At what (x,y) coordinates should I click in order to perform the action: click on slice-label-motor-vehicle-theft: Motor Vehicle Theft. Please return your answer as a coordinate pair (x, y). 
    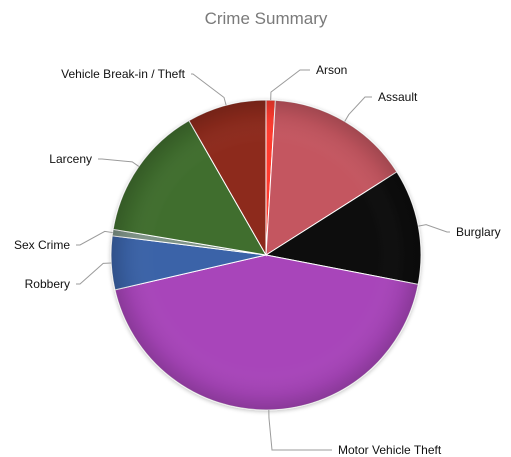
    Looking at the image, I should click on (390, 450).